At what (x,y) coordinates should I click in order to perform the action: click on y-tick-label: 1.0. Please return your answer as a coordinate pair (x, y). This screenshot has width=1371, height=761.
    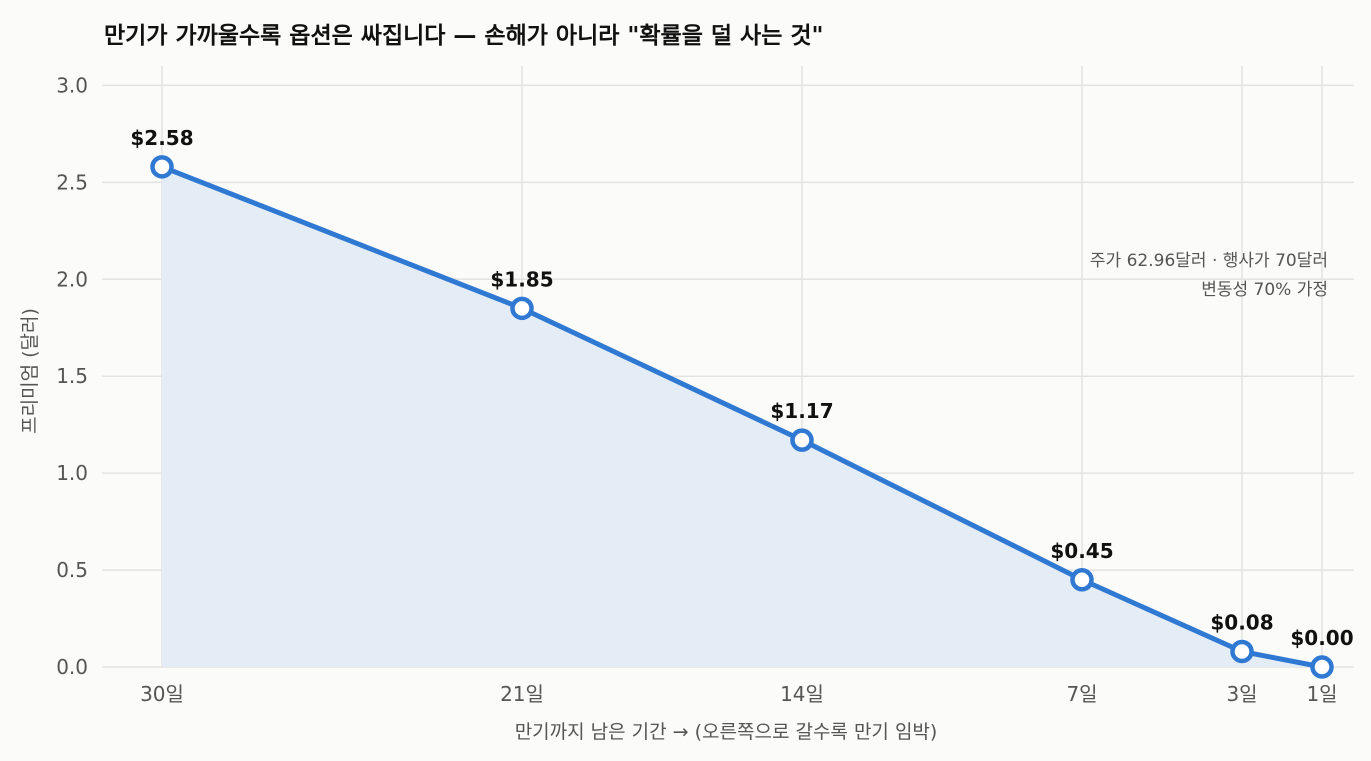
    Looking at the image, I should click on (72, 473).